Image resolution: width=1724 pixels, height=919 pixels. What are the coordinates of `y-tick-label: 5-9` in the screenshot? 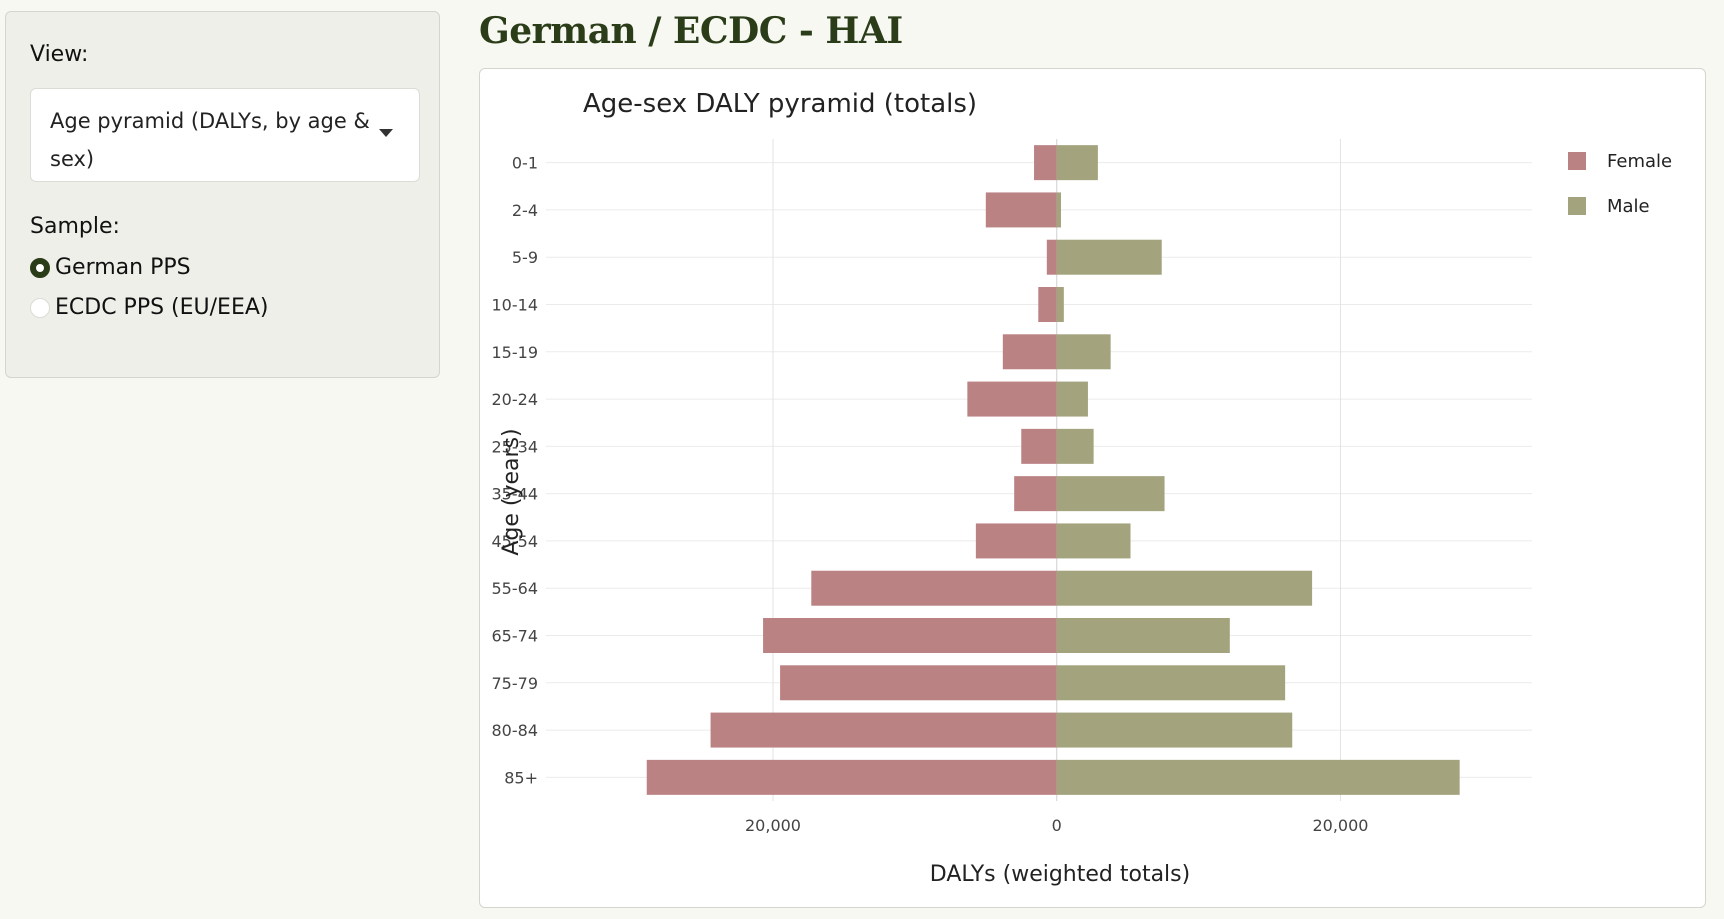 It's located at (525, 257).